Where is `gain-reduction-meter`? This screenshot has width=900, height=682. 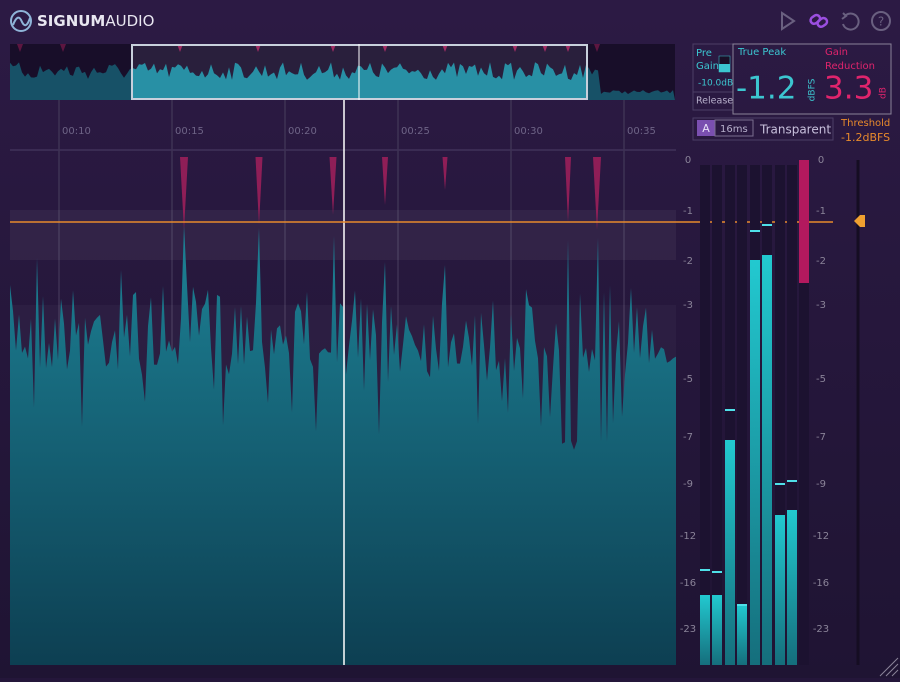
gain-reduction-meter is located at coordinates (804, 221).